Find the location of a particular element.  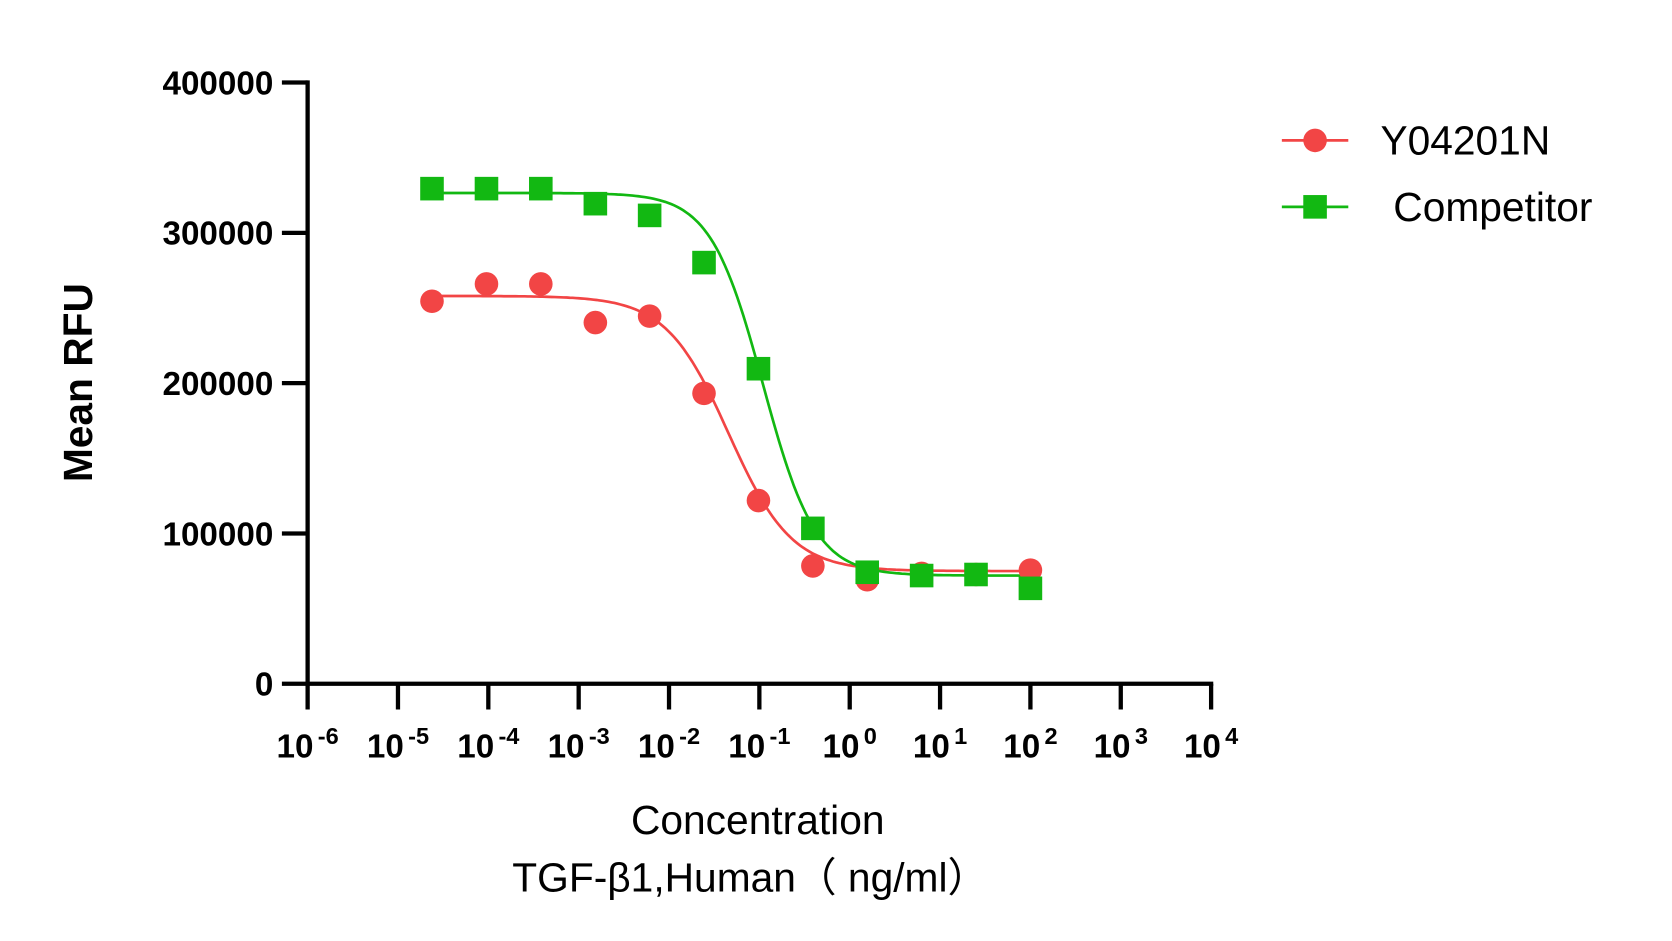

y-tick-label: 400000 is located at coordinates (217, 83).